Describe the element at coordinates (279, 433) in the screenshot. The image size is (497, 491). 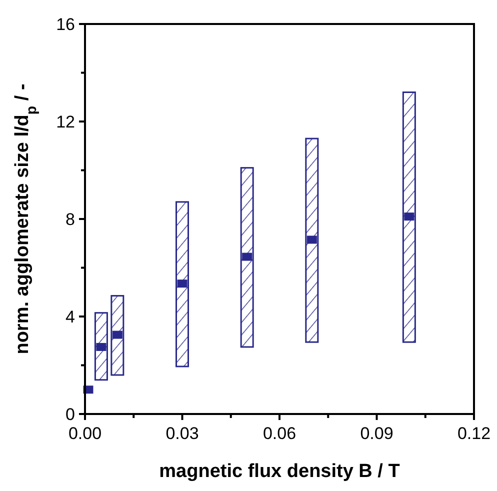
I see `x-tick-label: 0.06` at that location.